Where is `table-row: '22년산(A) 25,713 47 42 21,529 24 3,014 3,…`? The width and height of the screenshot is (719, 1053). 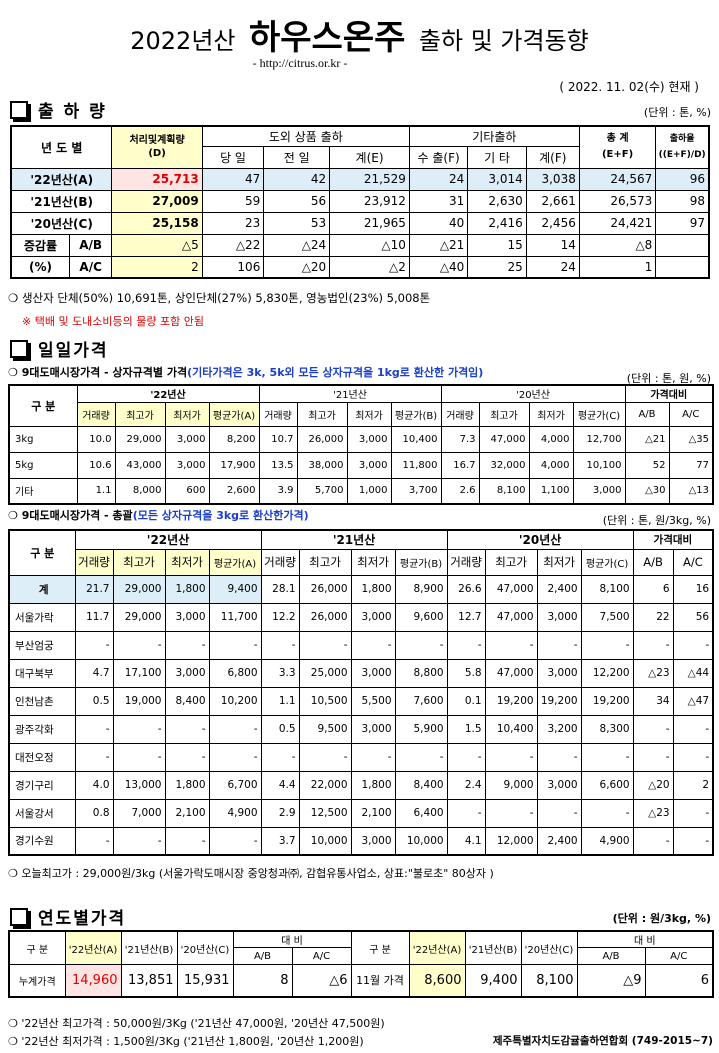 table-row: '22년산(A) 25,713 47 42 21,529 24 3,014 3,… is located at coordinates (360, 179).